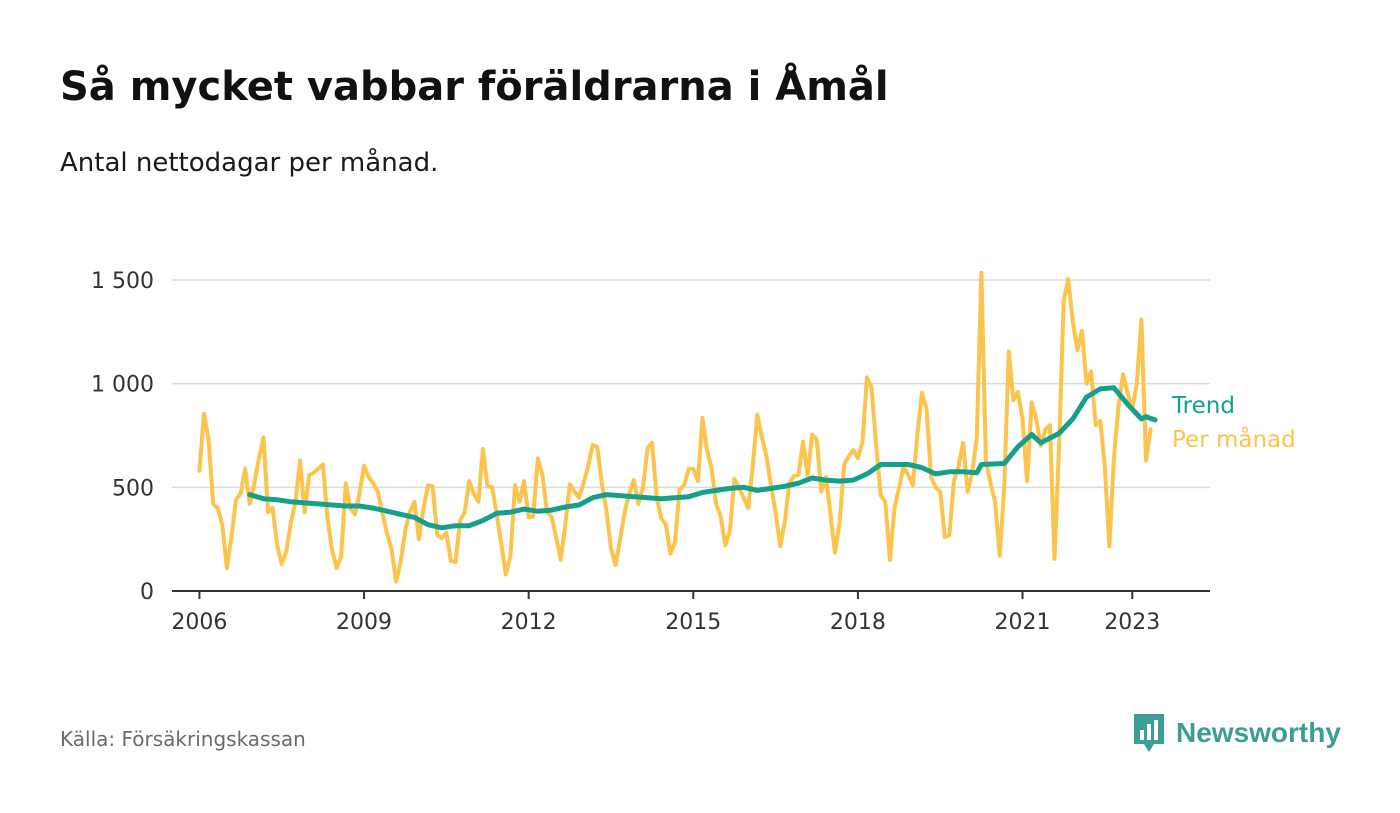  What do you see at coordinates (183, 739) in the screenshot?
I see `source-note: Källa: Försäkringskassan` at bounding box center [183, 739].